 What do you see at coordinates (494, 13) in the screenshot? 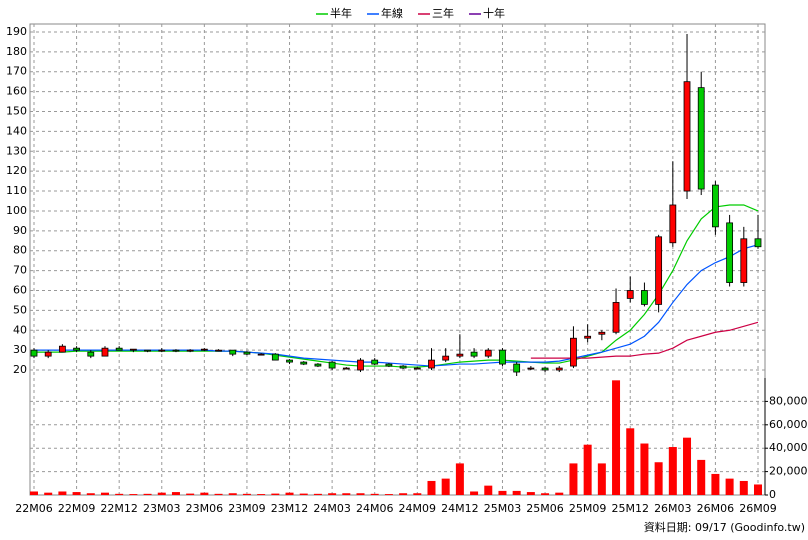
I see `legend-label: 十年` at bounding box center [494, 13].